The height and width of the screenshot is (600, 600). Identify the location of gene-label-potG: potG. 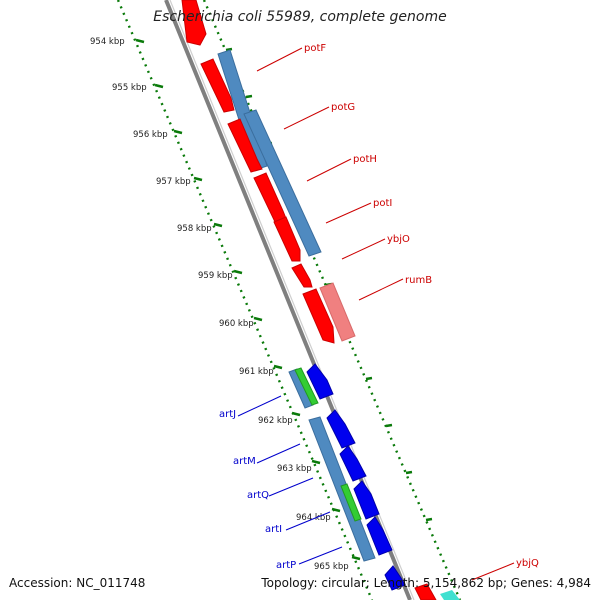
(343, 107).